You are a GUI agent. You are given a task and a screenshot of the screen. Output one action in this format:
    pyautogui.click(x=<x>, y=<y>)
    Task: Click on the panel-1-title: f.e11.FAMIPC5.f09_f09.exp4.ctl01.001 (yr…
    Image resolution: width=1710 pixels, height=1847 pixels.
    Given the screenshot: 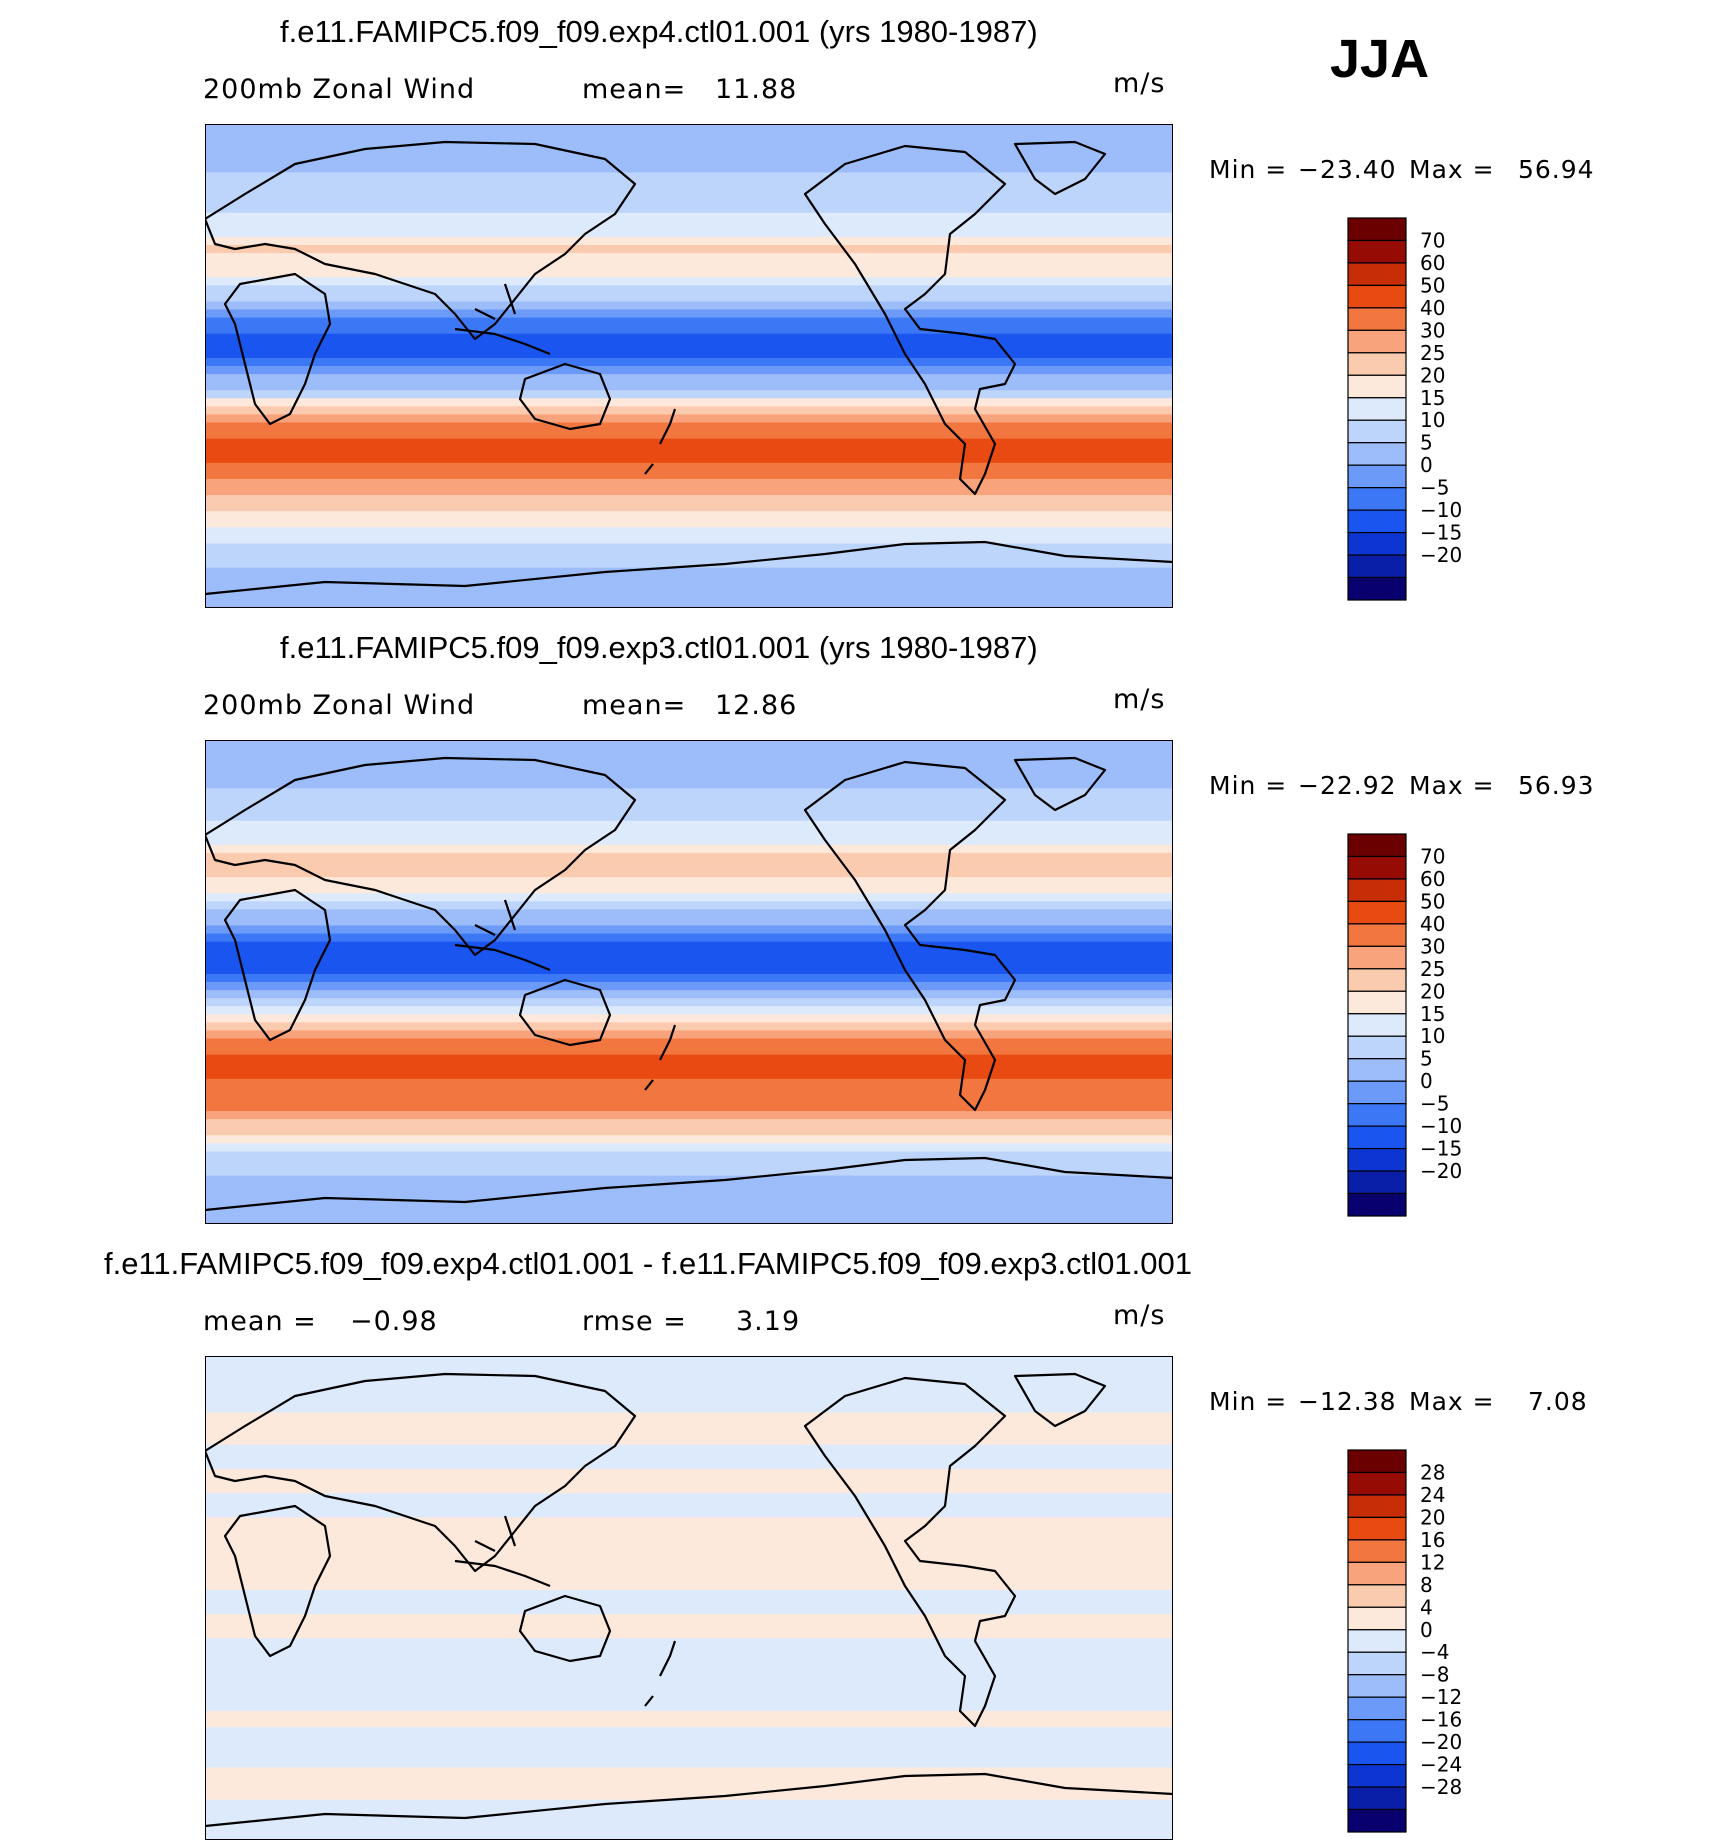 What is the action you would take?
    pyautogui.click(x=659, y=31)
    